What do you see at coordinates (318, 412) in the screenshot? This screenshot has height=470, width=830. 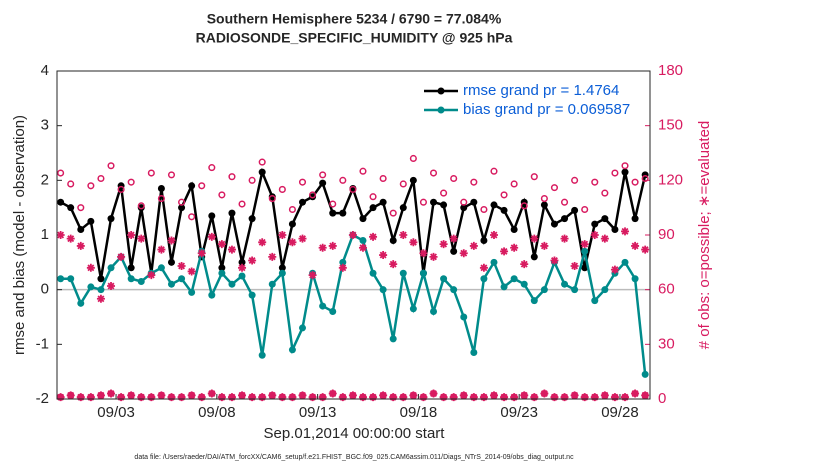 I see `x-tick-label: 09/13` at bounding box center [318, 412].